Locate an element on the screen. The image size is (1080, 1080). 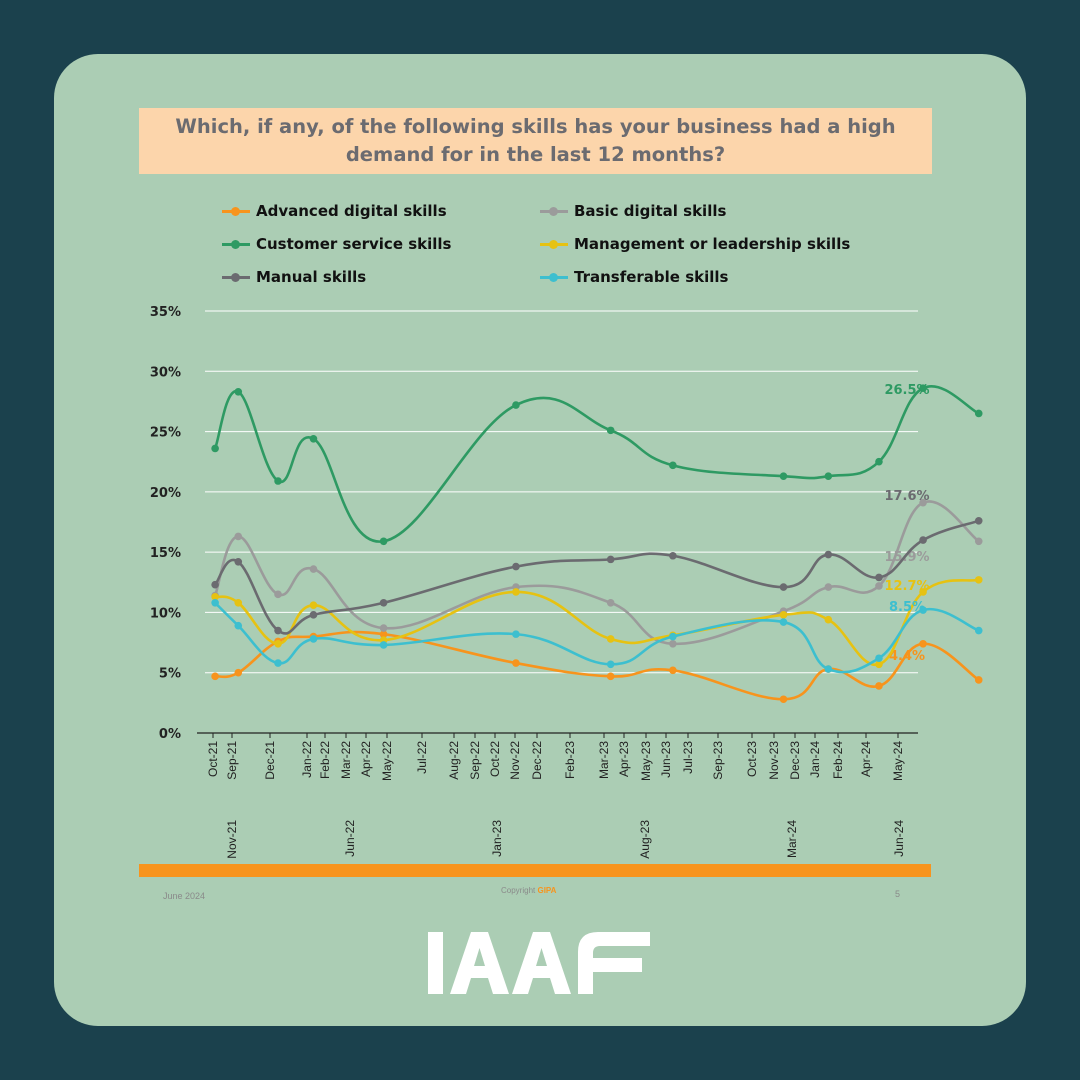
legend-item-basic-digital-skills: Basic digital skills is located at coordinates (633, 211).